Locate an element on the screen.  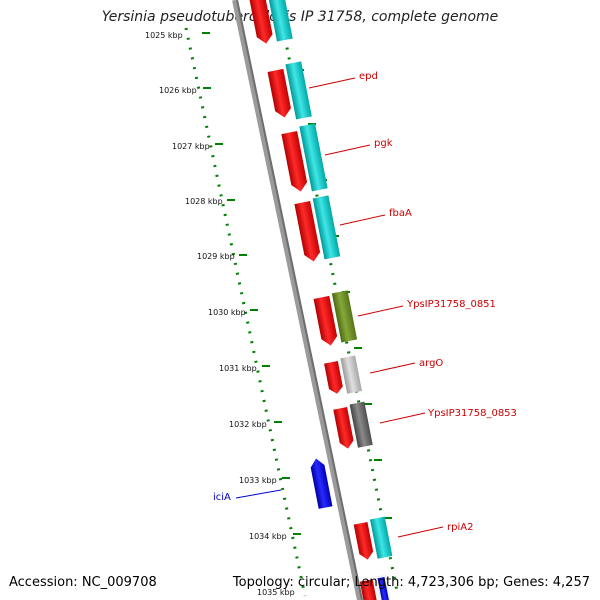
kbp-label: 1025 kbp is located at coordinates (164, 35).